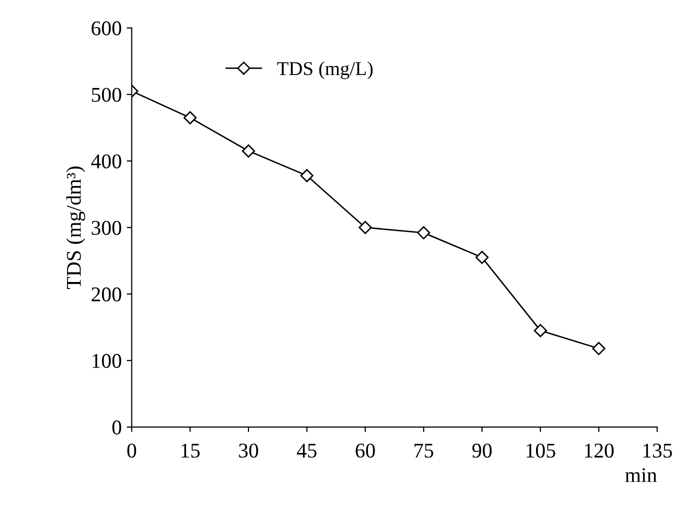  What do you see at coordinates (117, 427) in the screenshot?
I see `y-tick-label: 0` at bounding box center [117, 427].